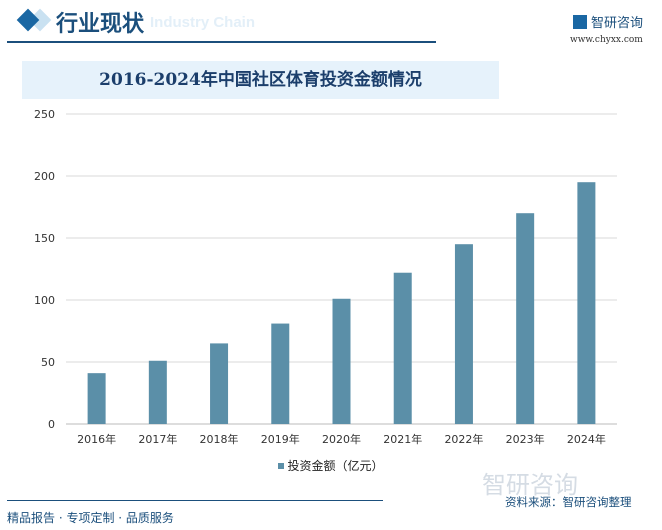  I want to click on y-tick-label: 50, so click(48, 362).